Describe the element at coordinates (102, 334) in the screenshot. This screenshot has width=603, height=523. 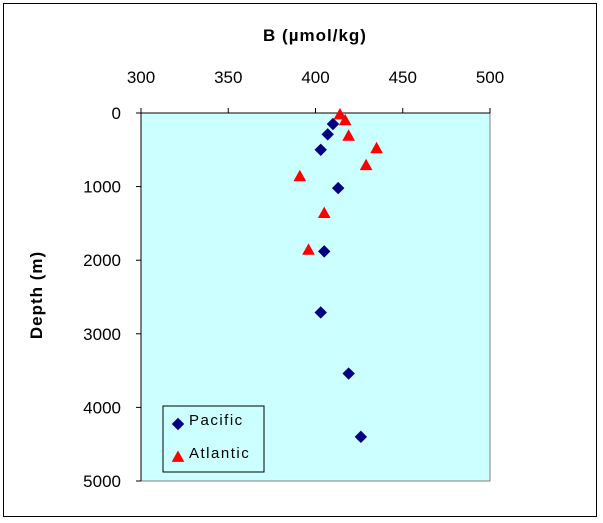
I see `y-tick-label: 3000` at that location.